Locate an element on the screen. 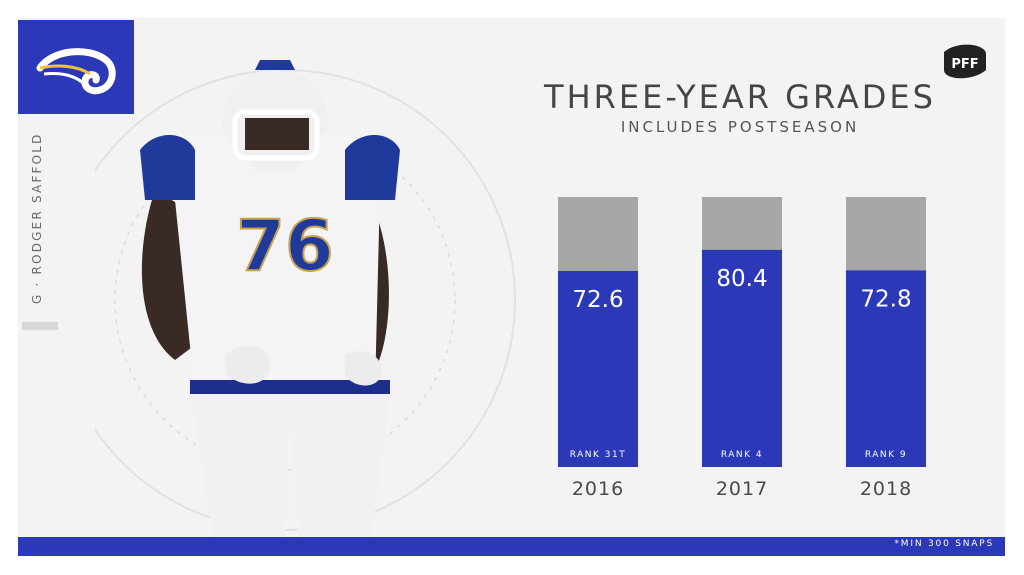 This screenshot has height=575, width=1024. side-divider is located at coordinates (40, 326).